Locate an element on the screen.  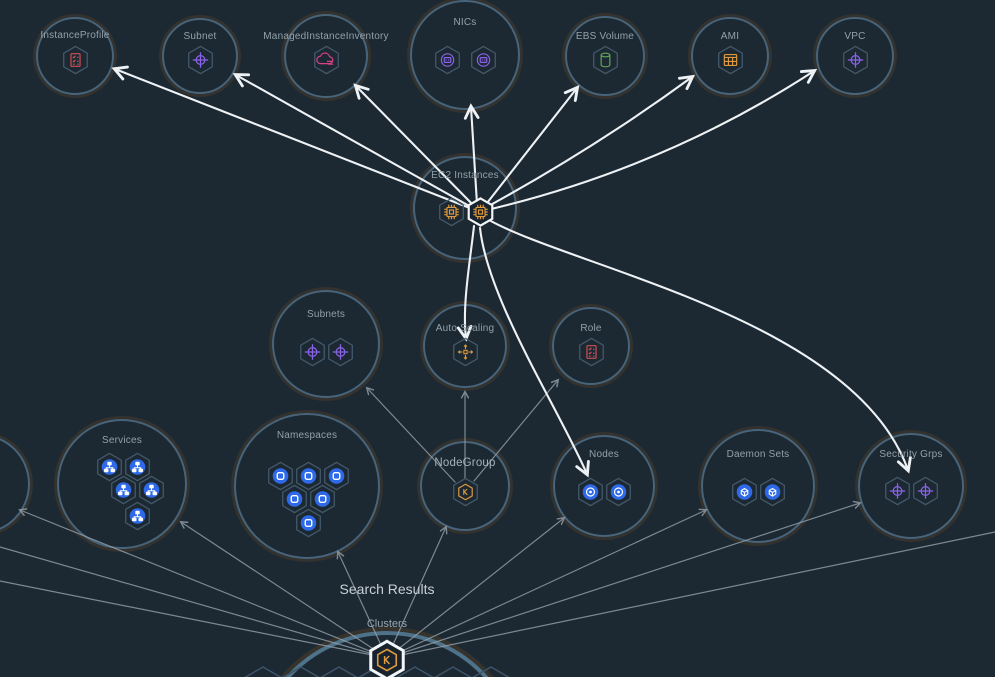
auto-scaling-label: Auto Scaling is located at coordinates (465, 328).